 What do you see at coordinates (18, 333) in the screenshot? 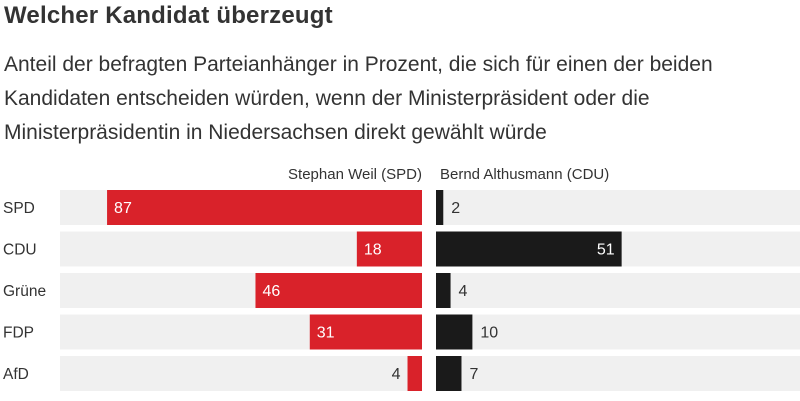
I see `category-label: FDP` at bounding box center [18, 333].